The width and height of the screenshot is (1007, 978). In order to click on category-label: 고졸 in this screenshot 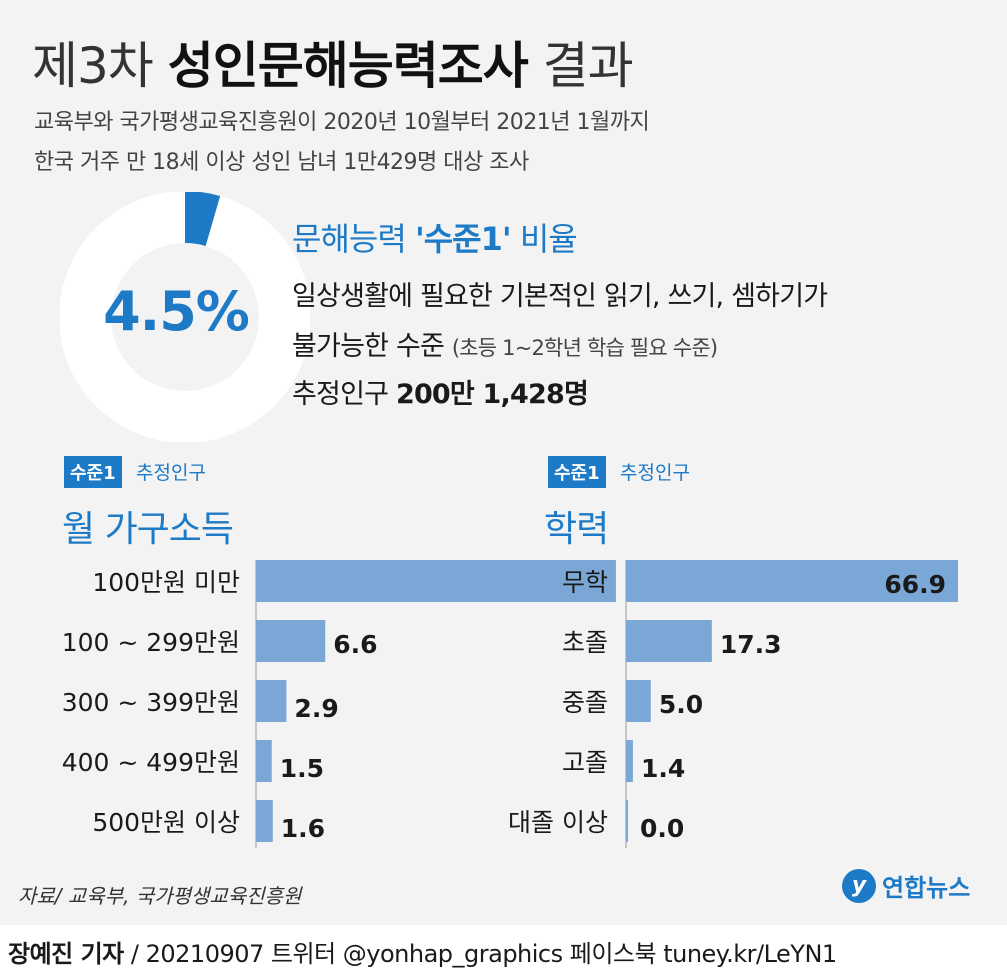, I will do `click(585, 762)`.